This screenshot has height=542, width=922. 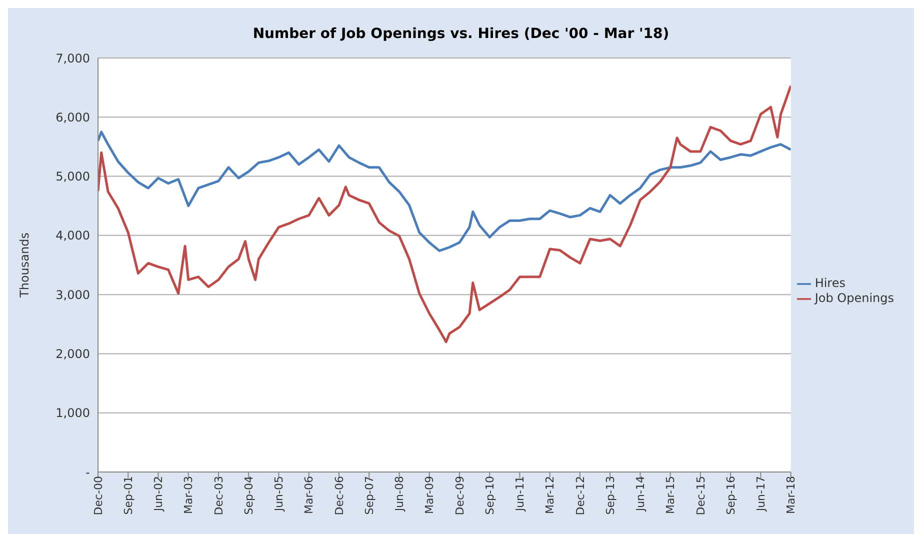 What do you see at coordinates (461, 34) in the screenshot?
I see `chart-title: Number of Job Openings vs. Hires (Dec '00 - Mar '18)` at bounding box center [461, 34].